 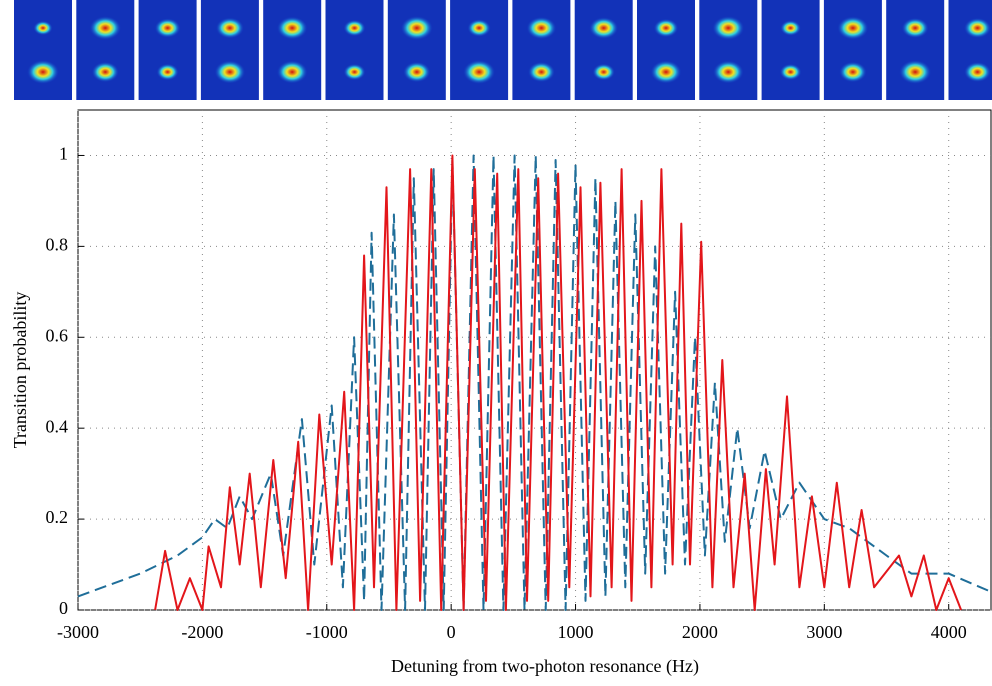 I want to click on y-tick-label: 0.2, so click(x=57, y=517).